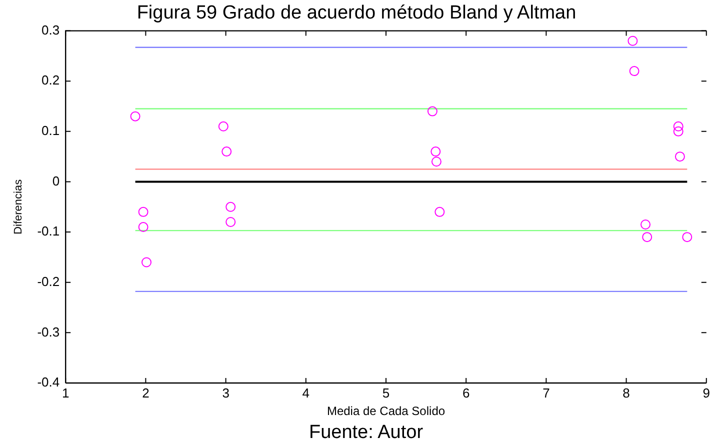 The image size is (713, 445). Describe the element at coordinates (56, 180) in the screenshot. I see `y-tick-label: 0` at that location.